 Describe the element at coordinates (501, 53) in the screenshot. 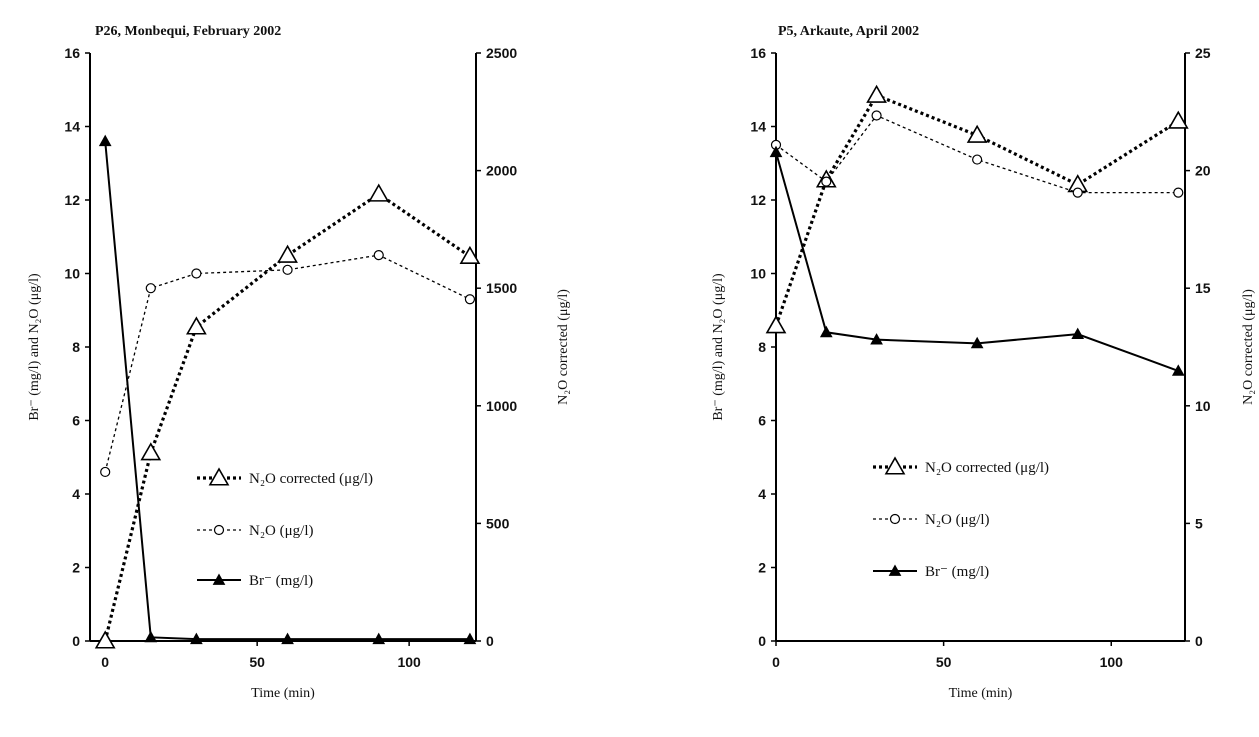

I see `y-right-tick-label: 2500` at that location.